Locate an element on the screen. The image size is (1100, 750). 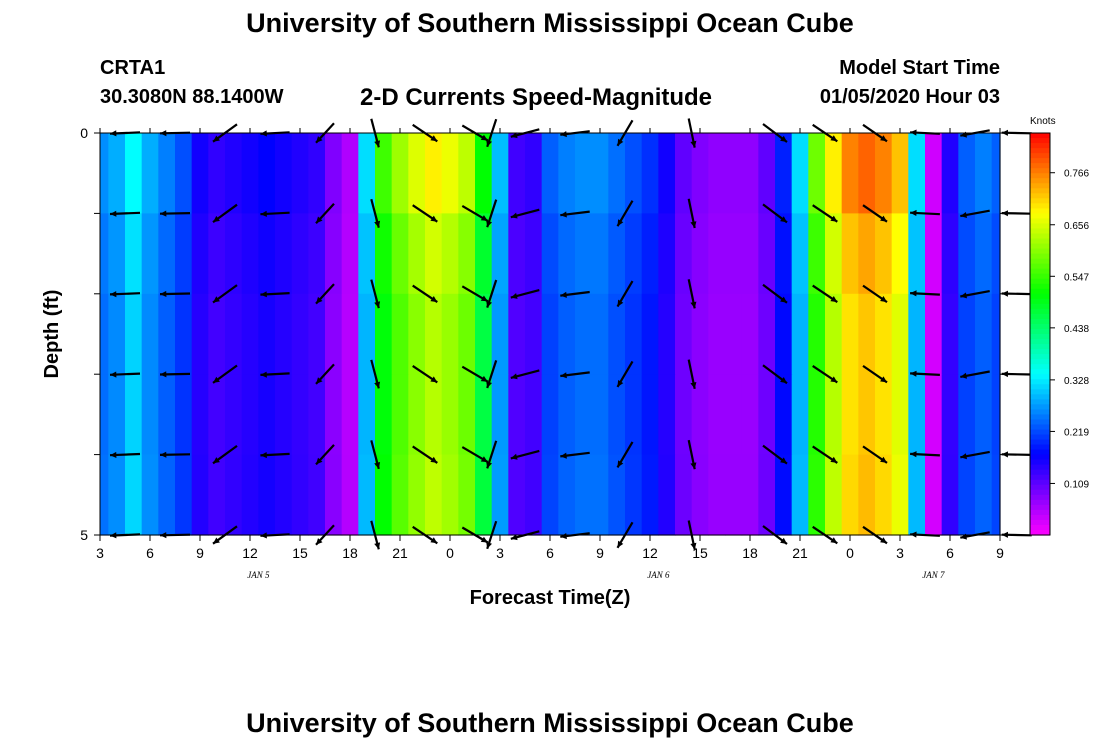
date-label: JAN 5 is located at coordinates (258, 575).